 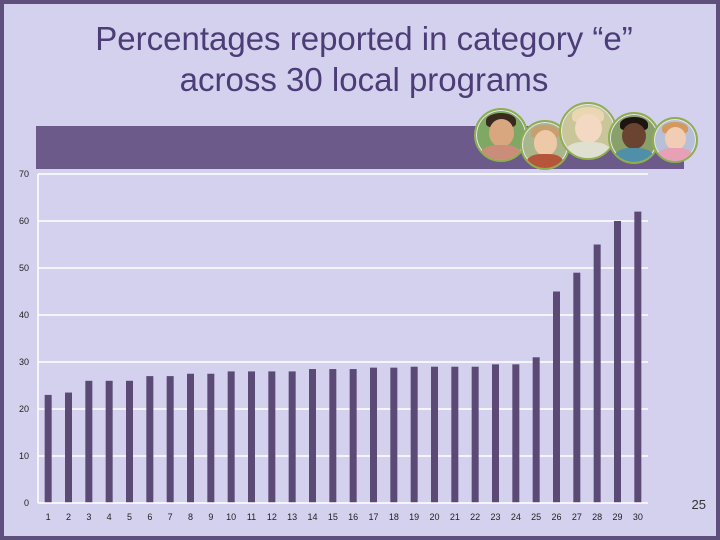 What do you see at coordinates (24, 221) in the screenshot?
I see `y-tick-label: 60` at bounding box center [24, 221].